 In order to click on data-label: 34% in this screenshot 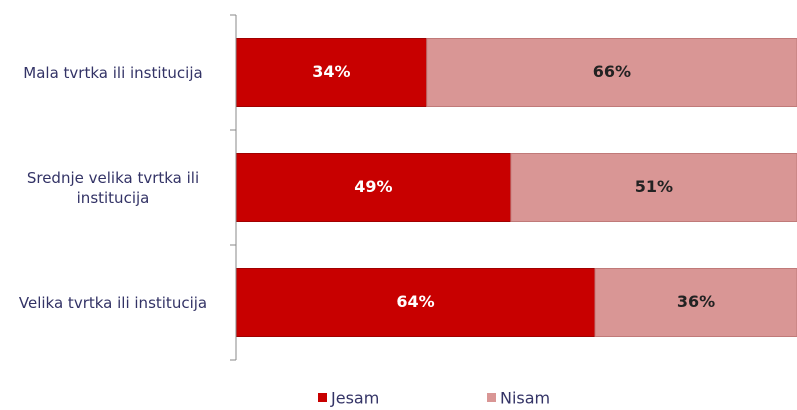, I will do `click(331, 71)`.